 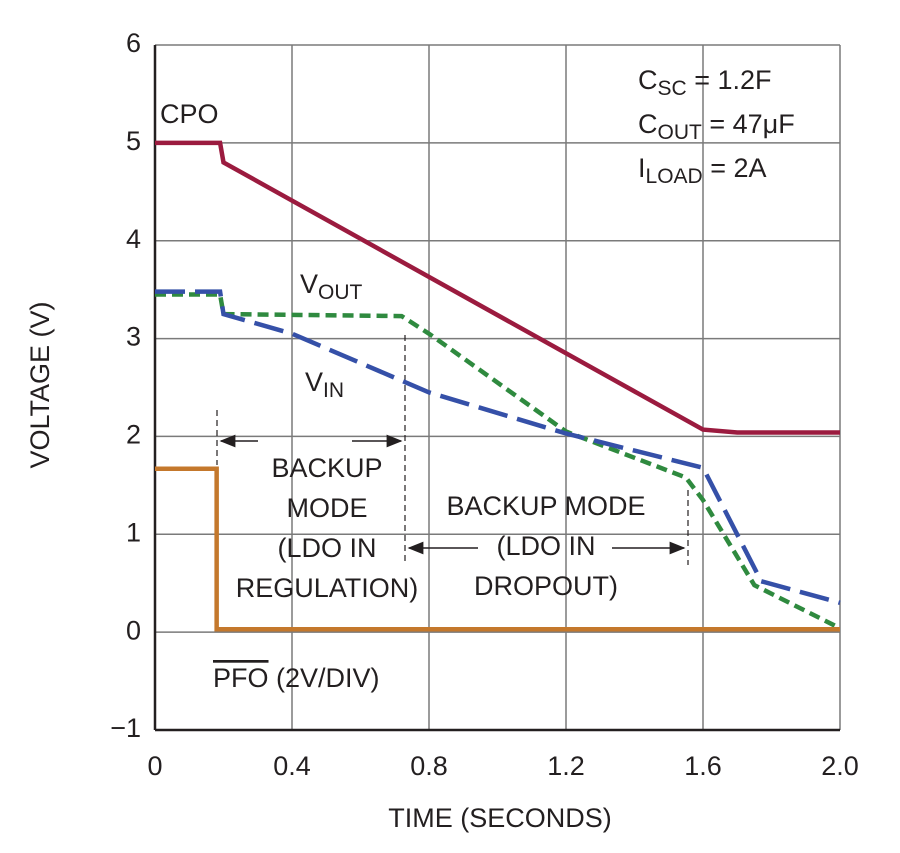 I want to click on series-line, so click(x=497, y=549).